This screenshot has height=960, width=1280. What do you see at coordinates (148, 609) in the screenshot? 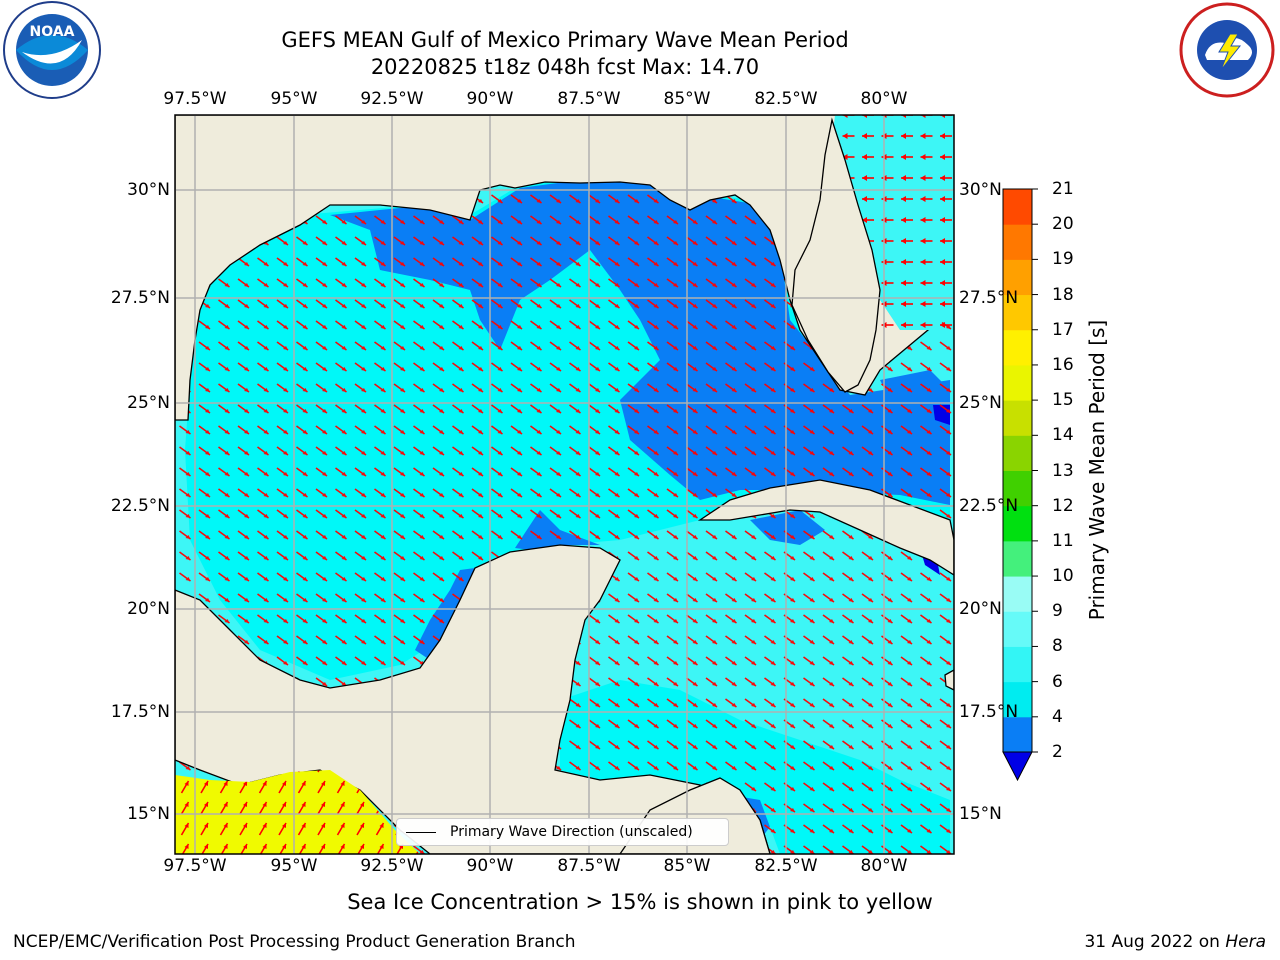
I see `lat-tick-left: 20°N` at bounding box center [148, 609].